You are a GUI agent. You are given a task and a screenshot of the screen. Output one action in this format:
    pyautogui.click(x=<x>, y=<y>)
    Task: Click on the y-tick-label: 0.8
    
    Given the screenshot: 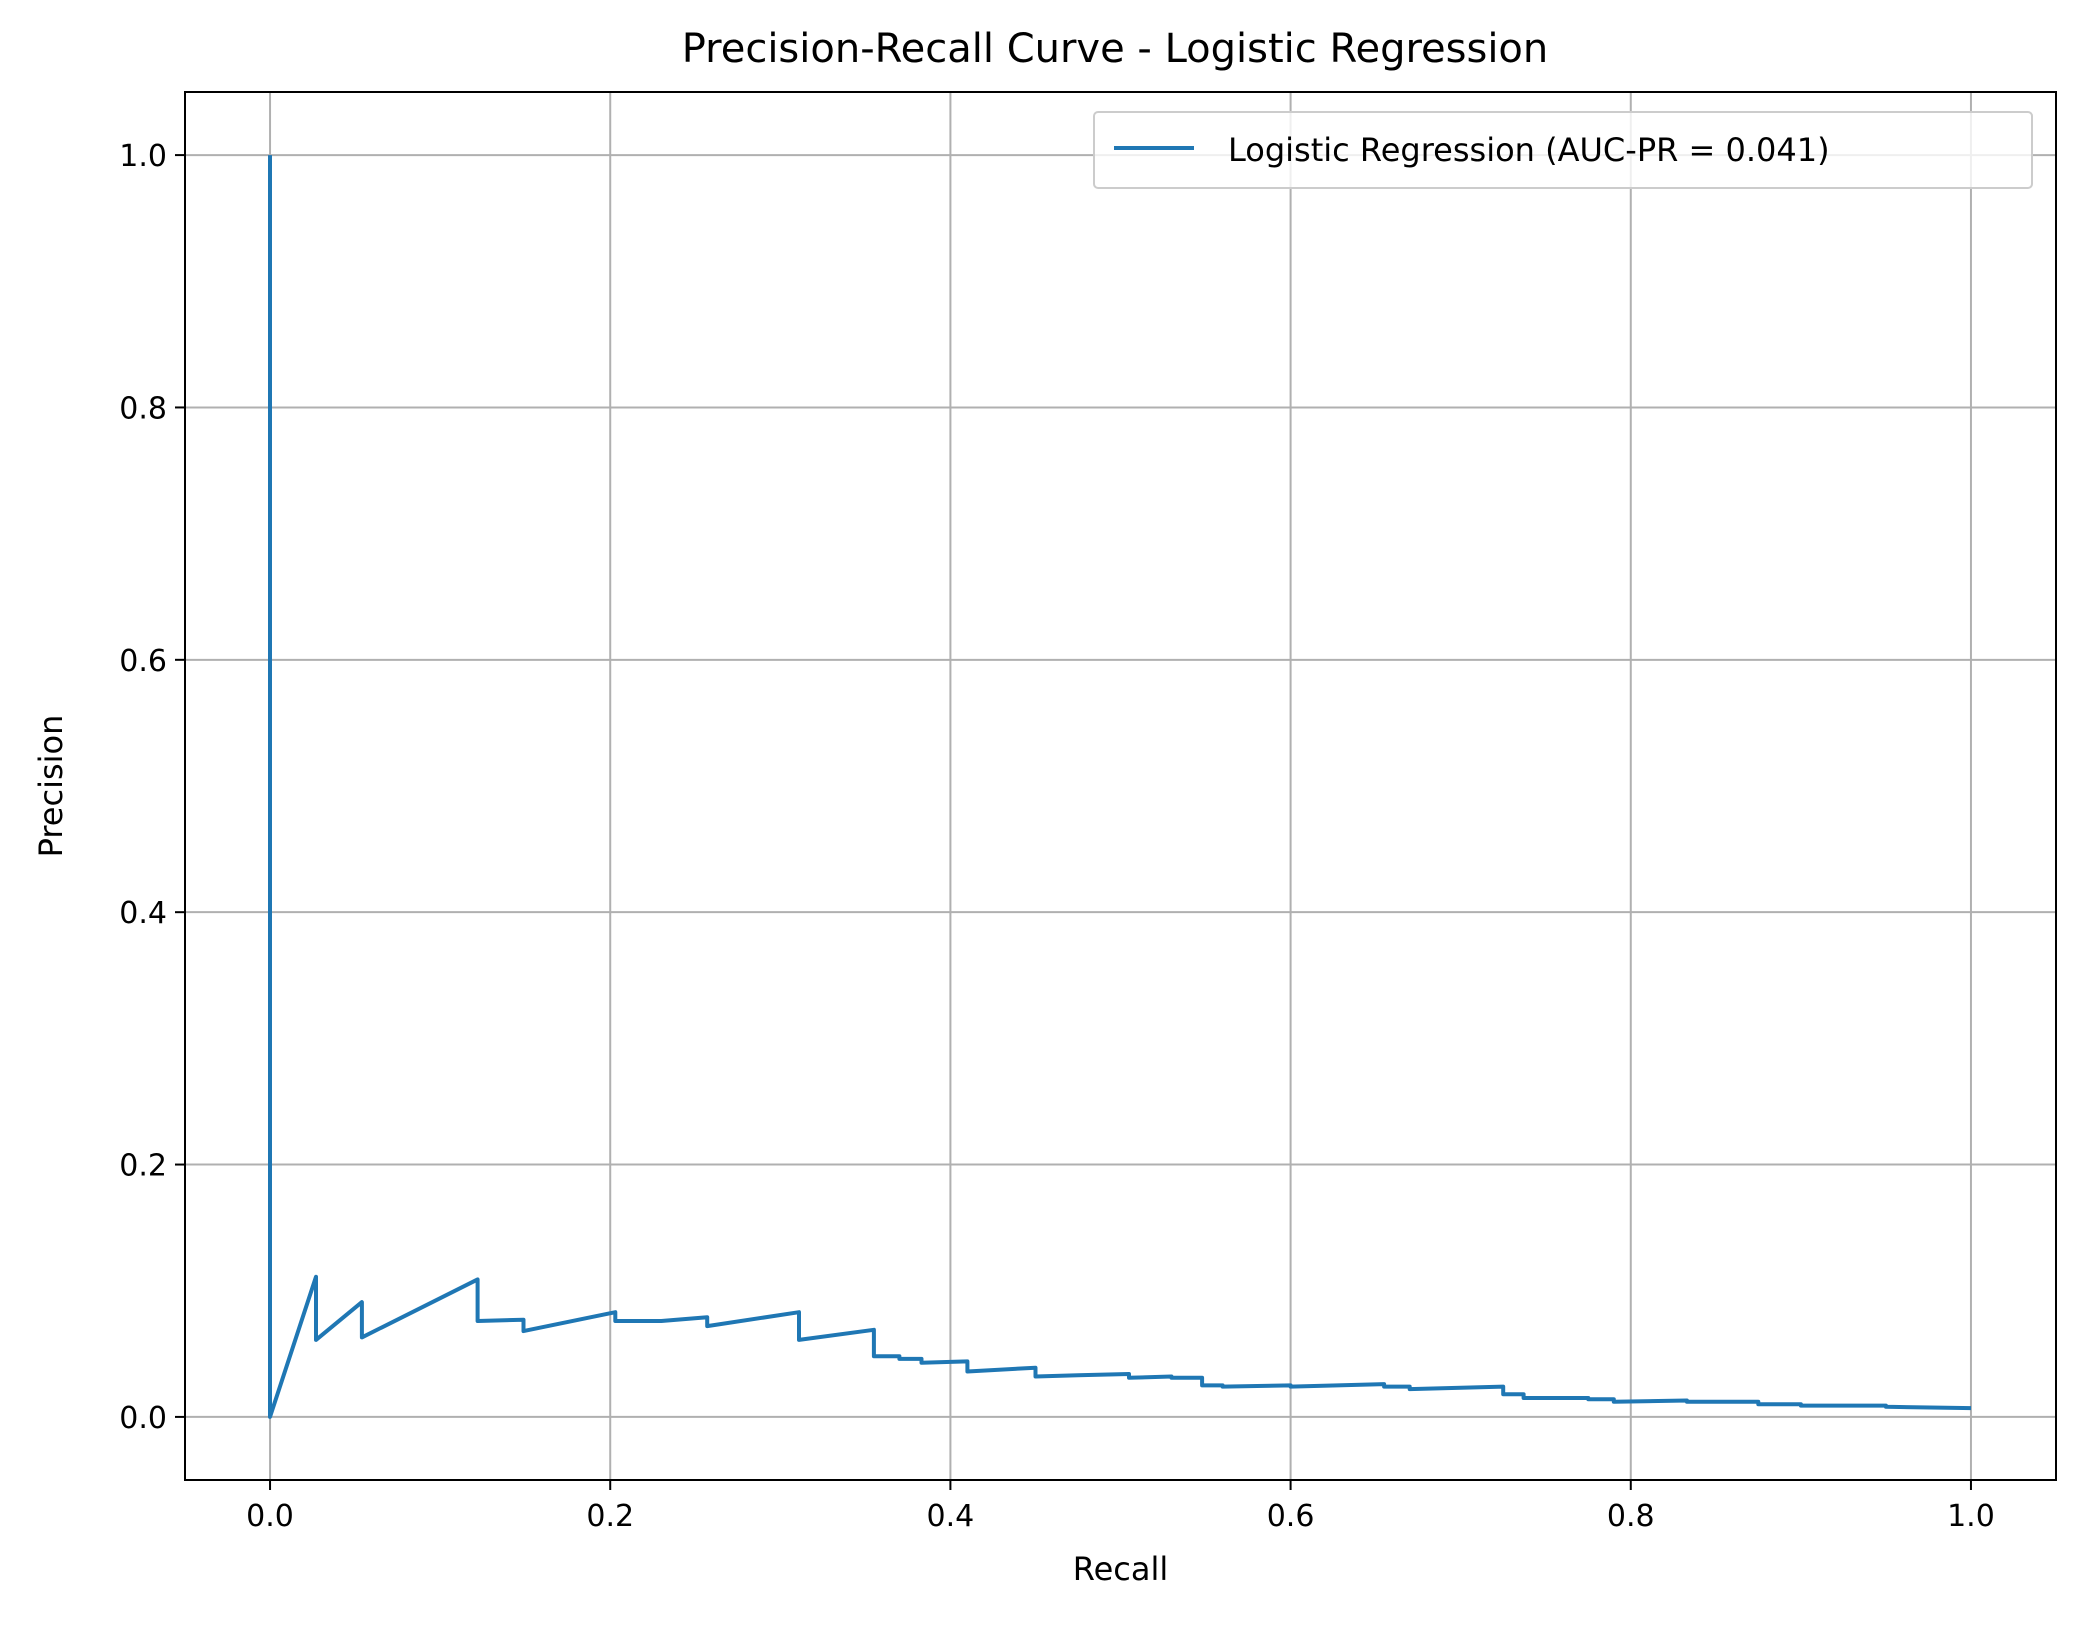 What is the action you would take?
    pyautogui.click(x=143, y=408)
    